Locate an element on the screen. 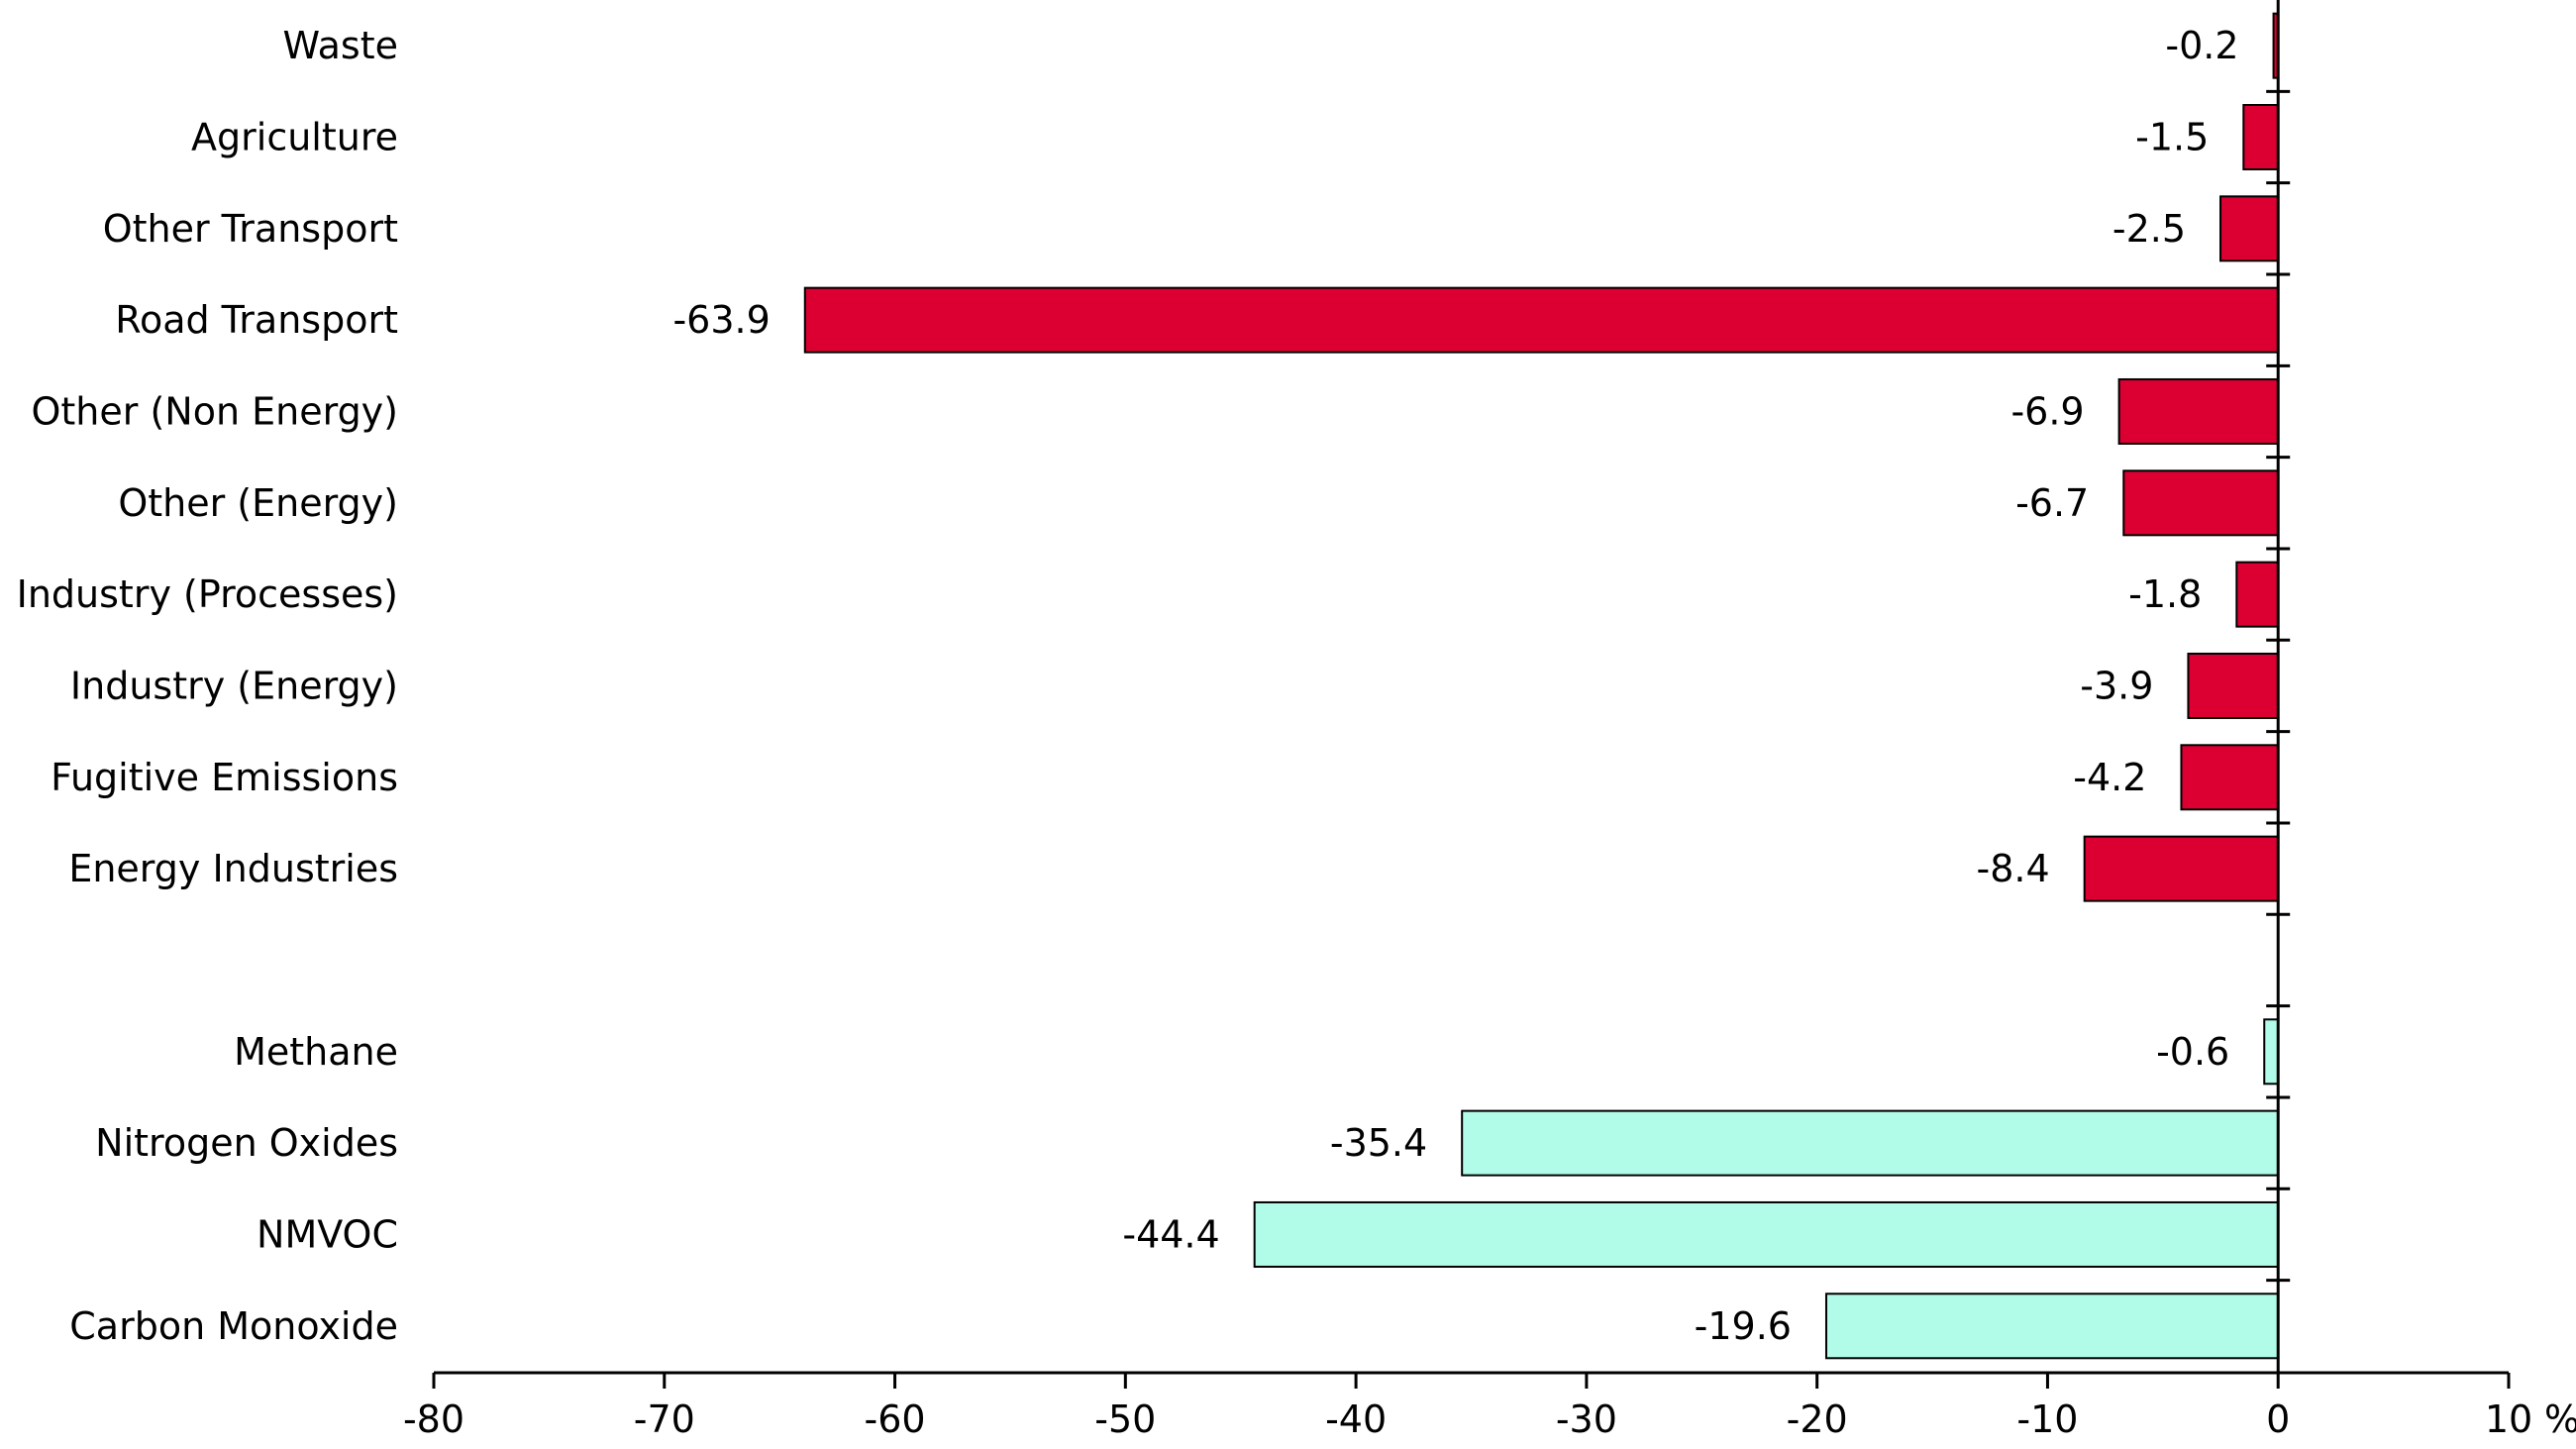  x-tick-label: 0 is located at coordinates (2278, 1419).